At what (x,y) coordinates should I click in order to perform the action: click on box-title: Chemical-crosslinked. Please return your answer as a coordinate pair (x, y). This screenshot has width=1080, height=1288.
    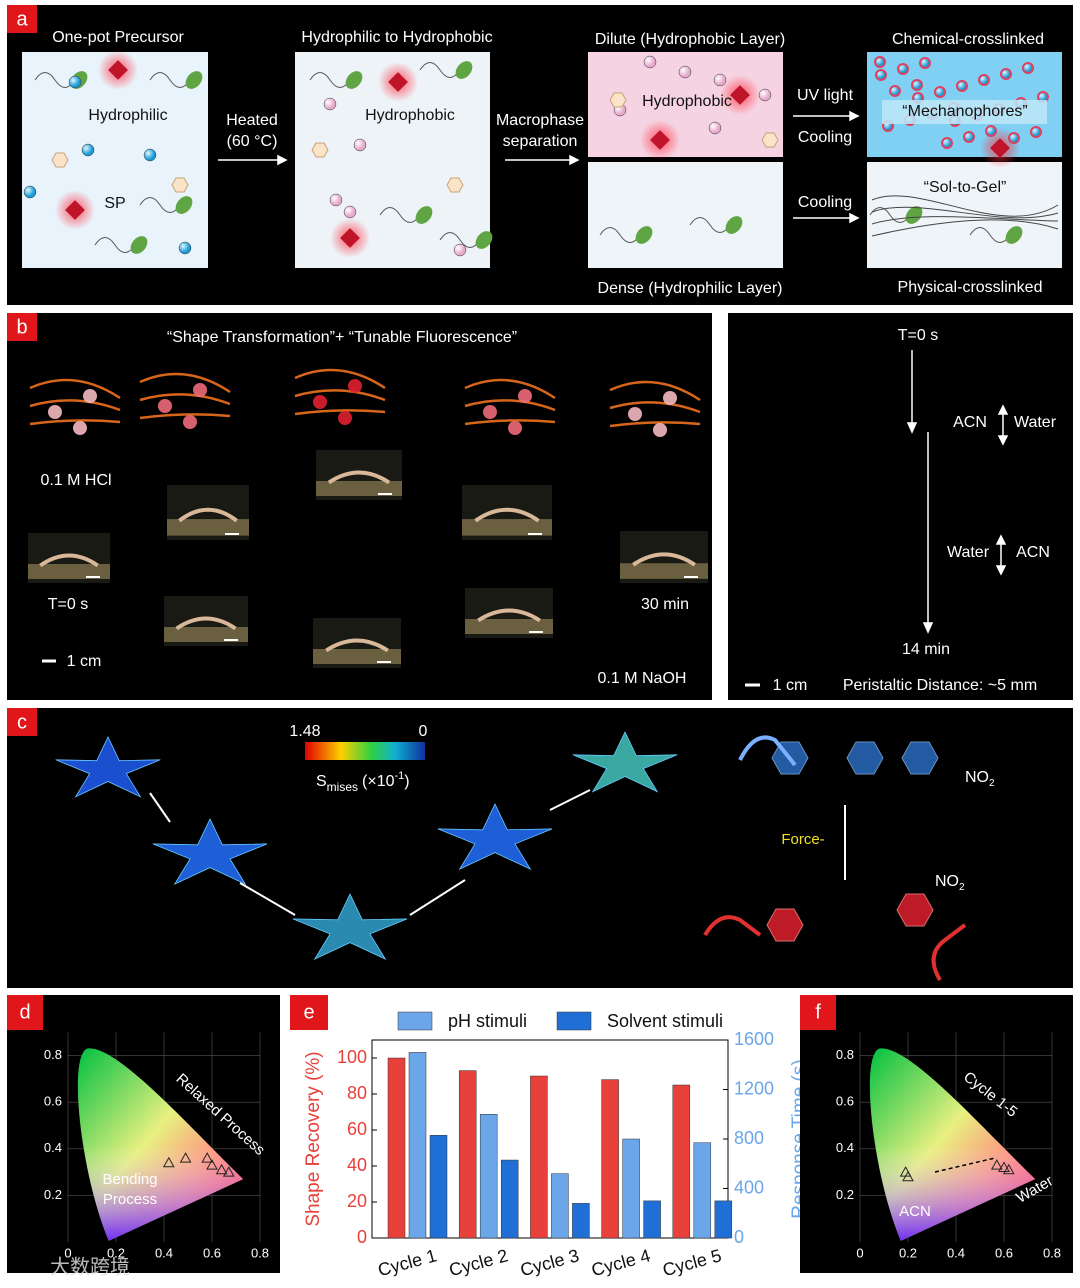
    Looking at the image, I should click on (968, 39).